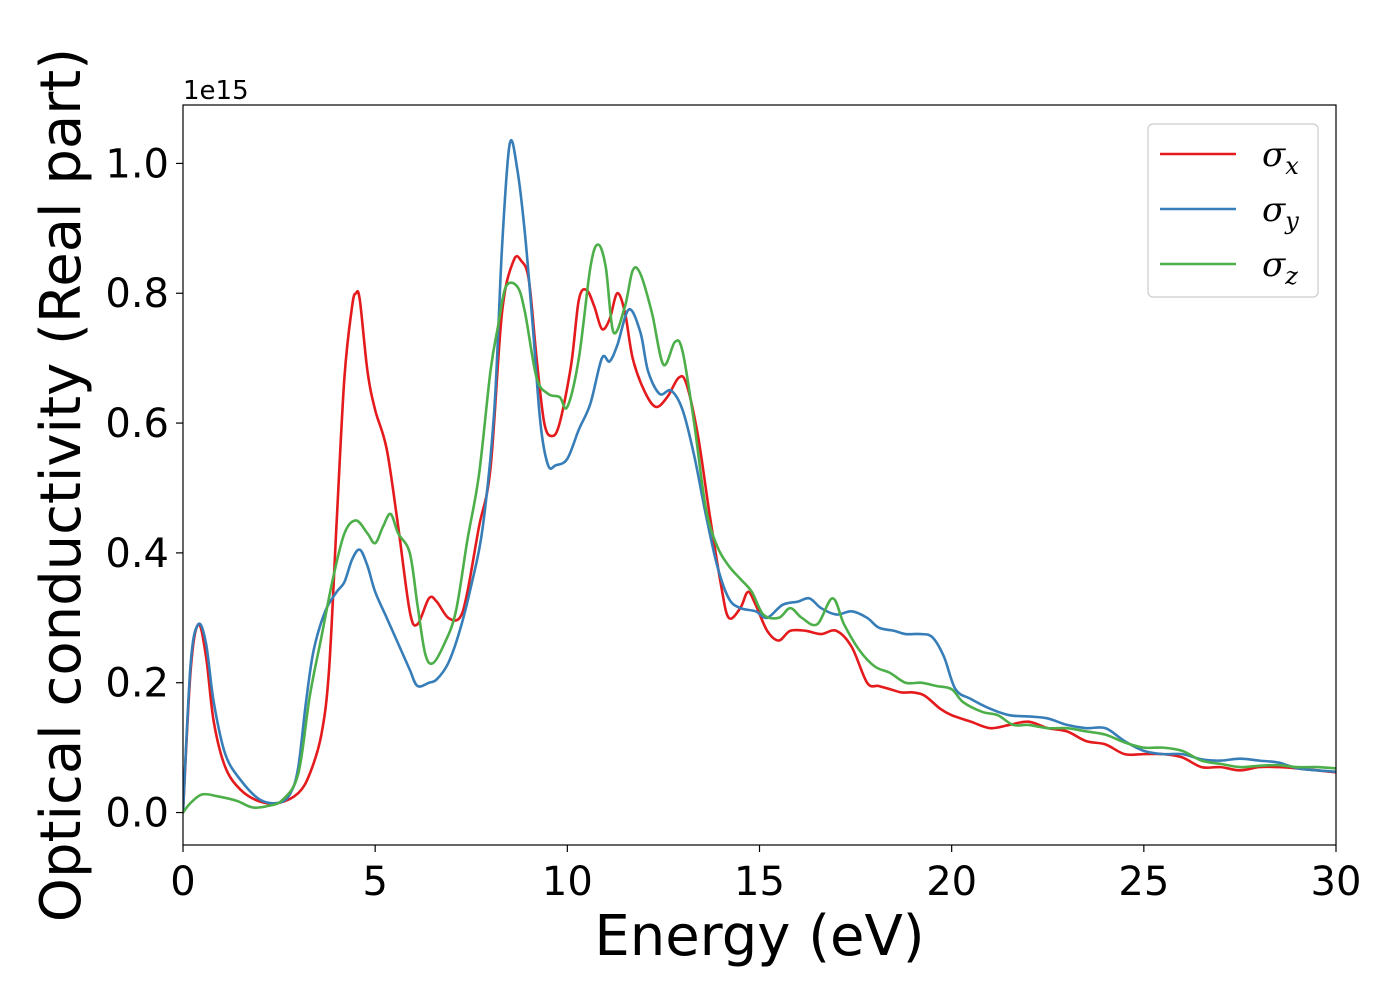 The width and height of the screenshot is (1400, 1000). What do you see at coordinates (567, 882) in the screenshot?
I see `x-tick-label: 10` at bounding box center [567, 882].